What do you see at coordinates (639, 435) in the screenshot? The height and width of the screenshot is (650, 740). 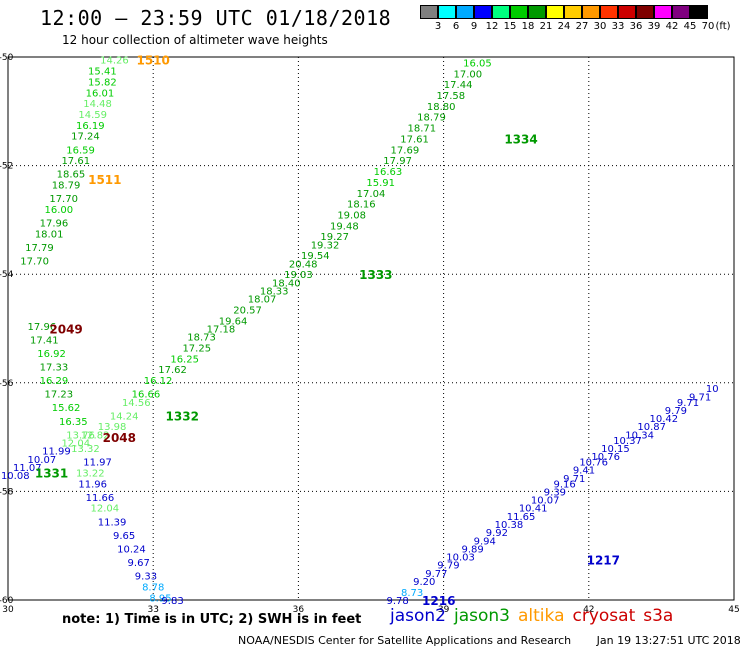 I see `wave-height-value: 10.34` at bounding box center [639, 435].